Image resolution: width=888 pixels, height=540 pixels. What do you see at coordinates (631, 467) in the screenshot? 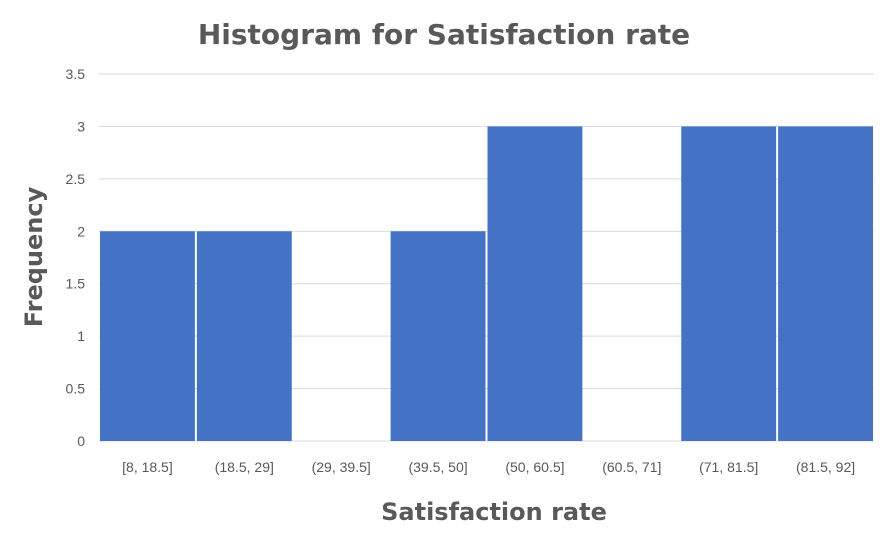
I see `x-tick-label: (60.5, 71]` at bounding box center [631, 467].